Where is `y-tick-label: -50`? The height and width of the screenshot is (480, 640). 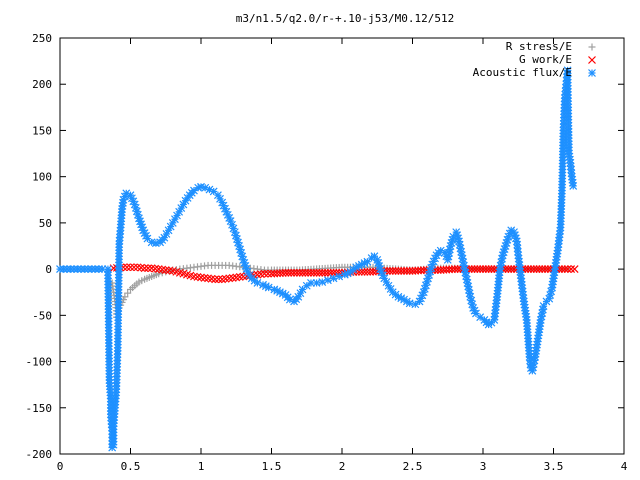 y-tick-label: -50 is located at coordinates (42, 315).